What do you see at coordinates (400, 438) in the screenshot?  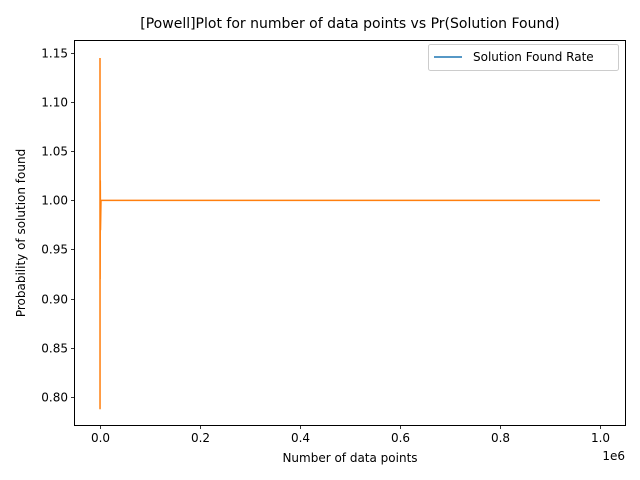 I see `x-tick-label: 0.6` at bounding box center [400, 438].